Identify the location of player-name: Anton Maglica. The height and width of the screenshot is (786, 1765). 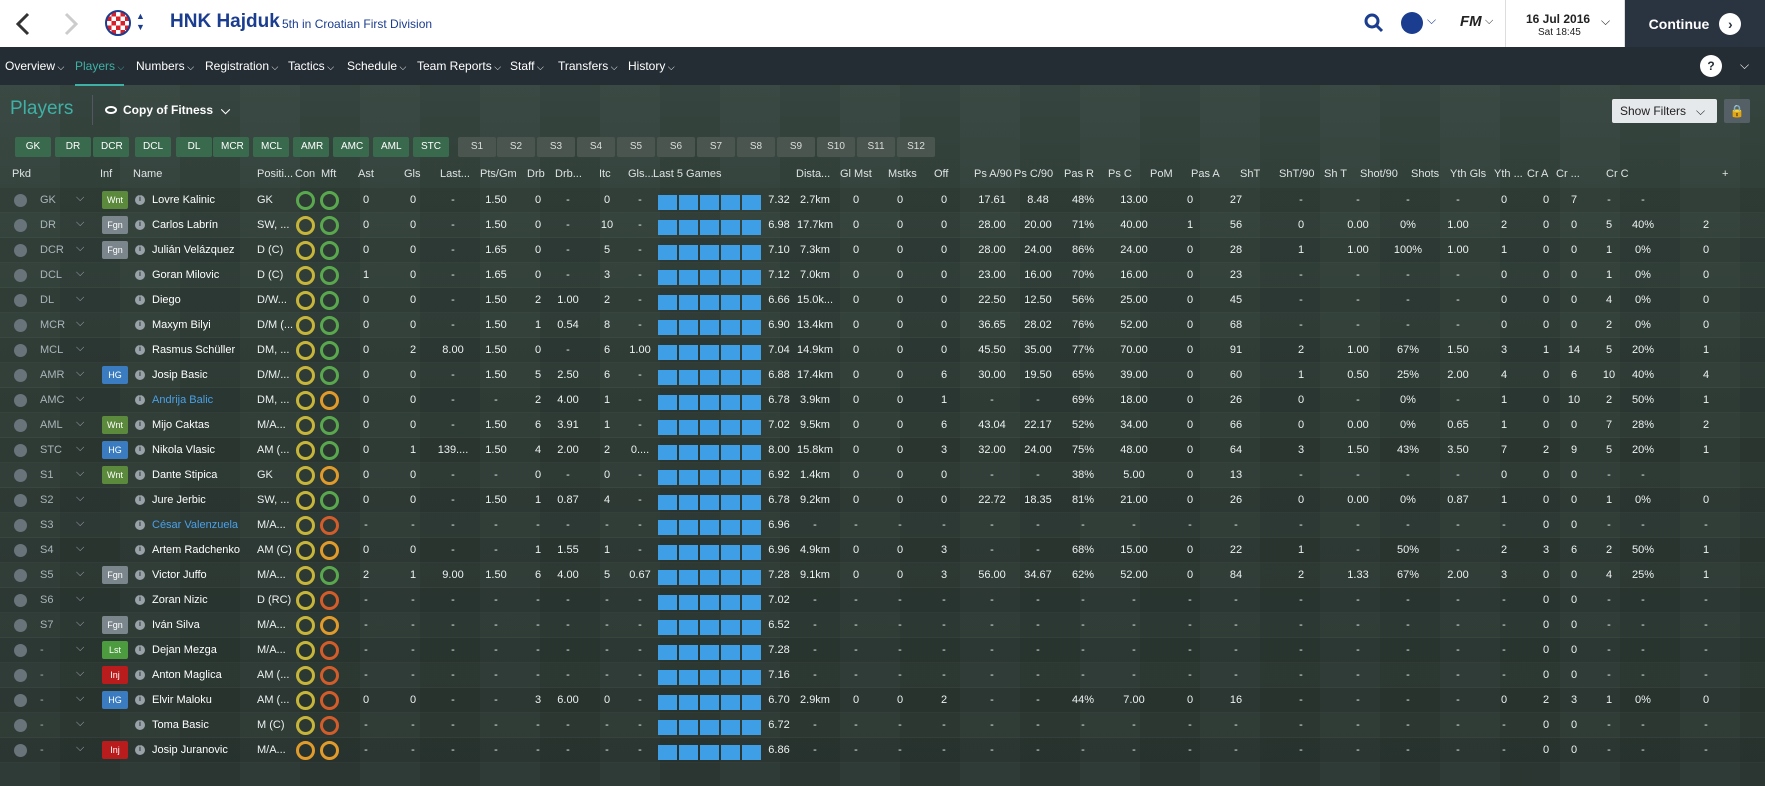
(187, 675).